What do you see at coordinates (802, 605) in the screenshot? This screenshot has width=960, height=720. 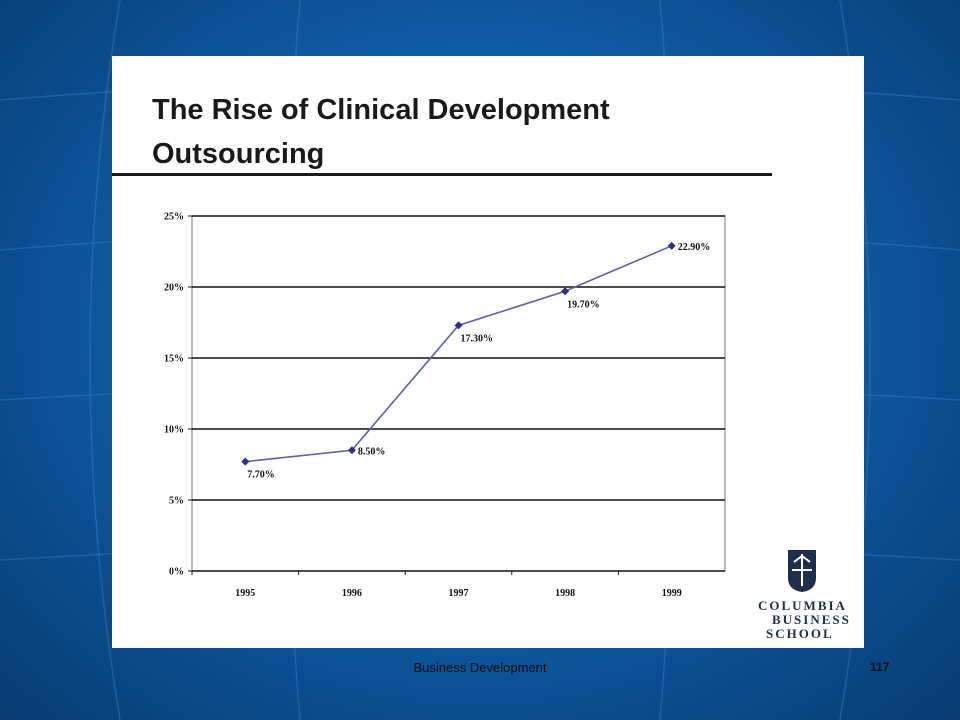 I see `logo-line-1: COLUMBIA` at bounding box center [802, 605].